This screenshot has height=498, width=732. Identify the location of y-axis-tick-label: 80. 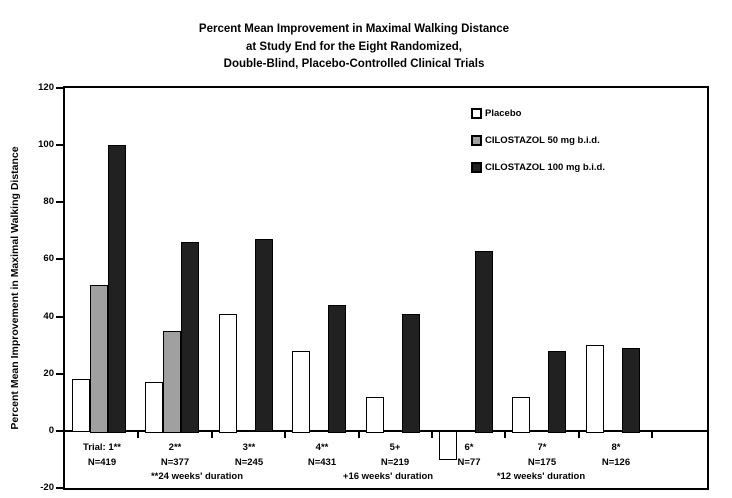
(48, 201).